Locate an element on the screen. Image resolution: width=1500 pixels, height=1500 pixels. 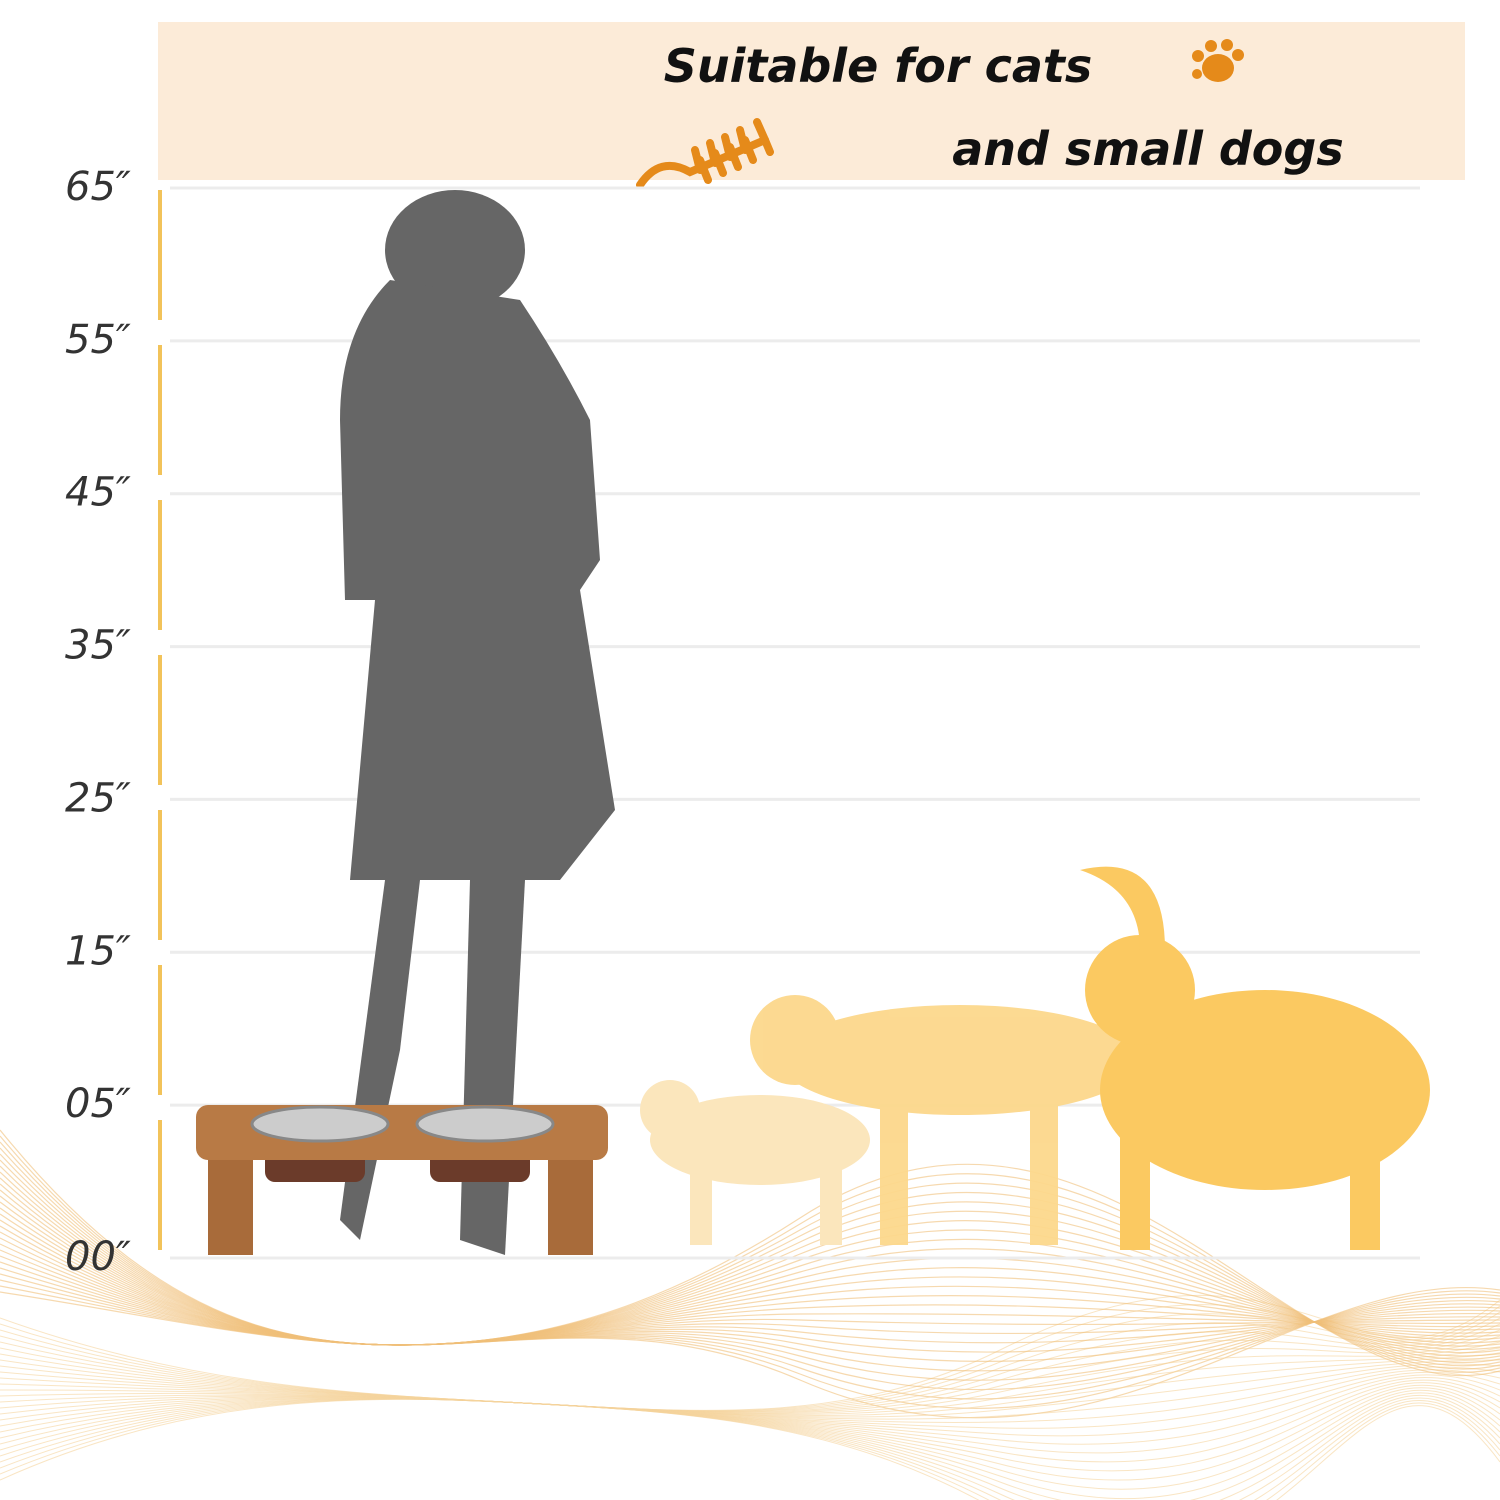
scale-label: 25″ is located at coordinates (98, 798).